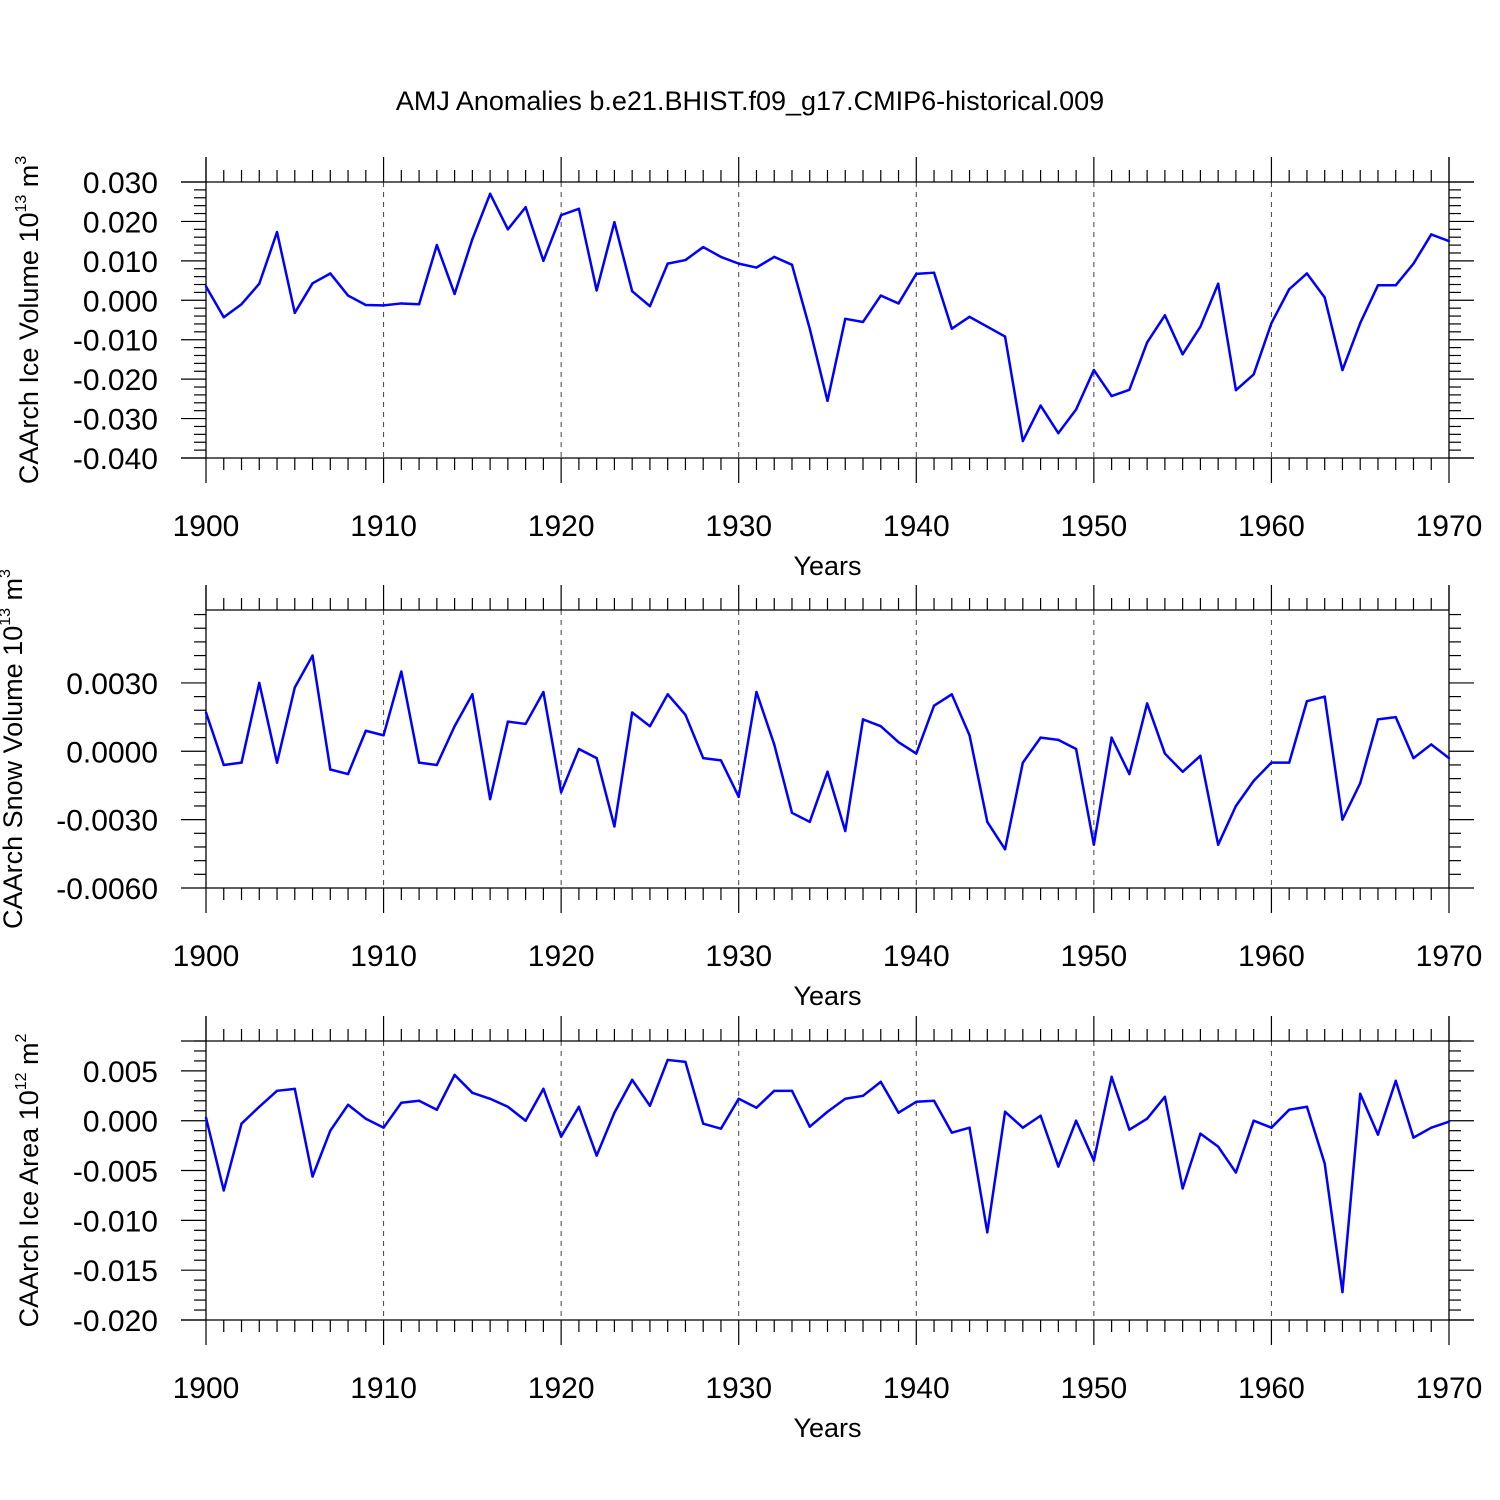  I want to click on y-tick-label: -0.005, so click(115, 1172).